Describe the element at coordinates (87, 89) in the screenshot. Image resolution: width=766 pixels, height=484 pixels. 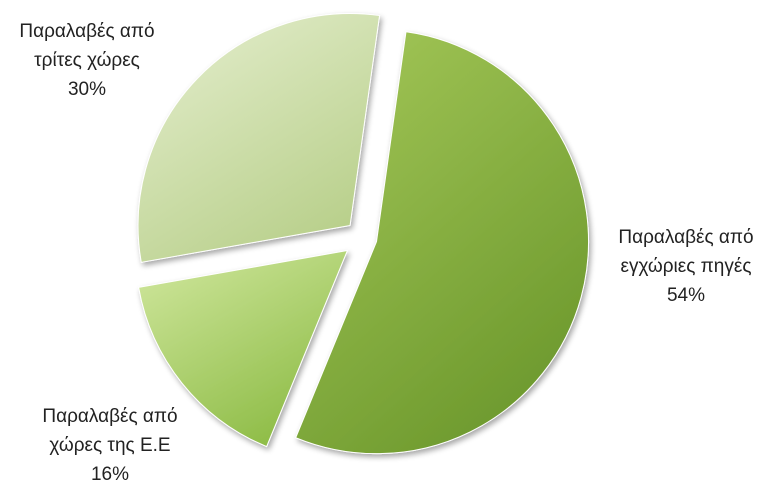
I see `slice-value-label: 30%` at that location.